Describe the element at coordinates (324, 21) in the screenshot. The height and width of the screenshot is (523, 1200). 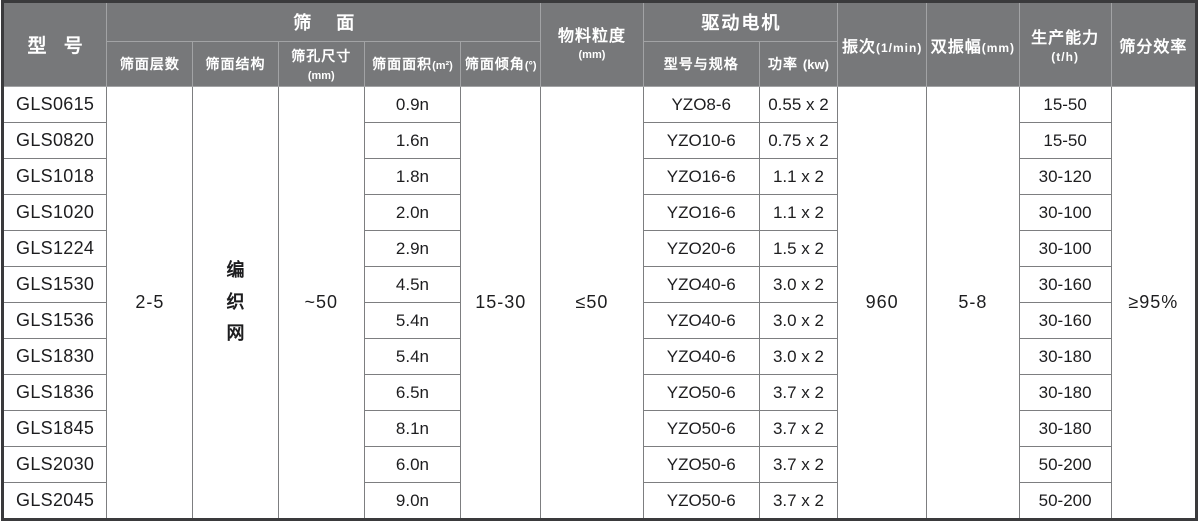
I see `col-group-sieve: 筛 面` at that location.